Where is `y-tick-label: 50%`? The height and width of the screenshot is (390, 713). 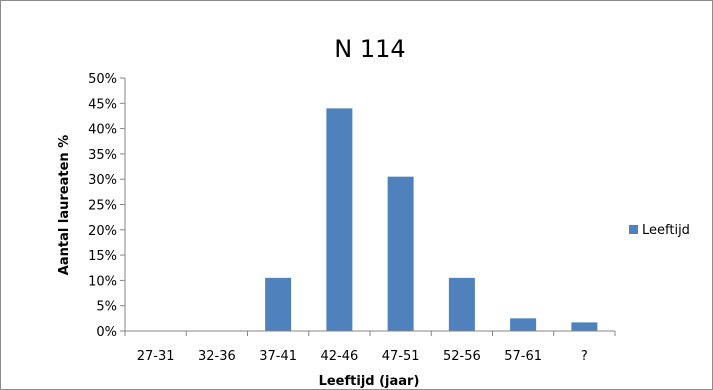
y-tick-label: 50% is located at coordinates (102, 79).